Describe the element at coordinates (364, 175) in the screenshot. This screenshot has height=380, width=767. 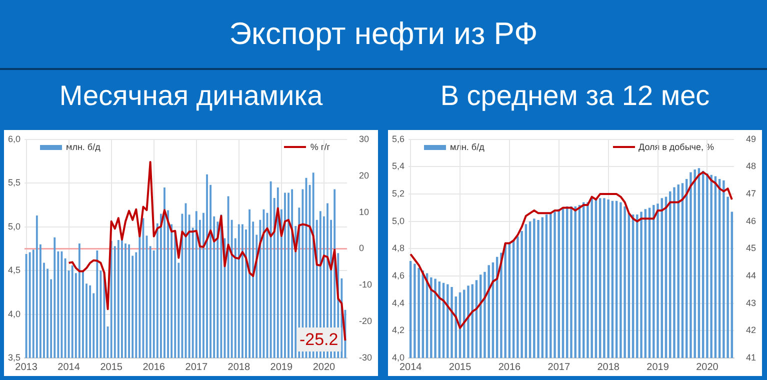
I see `y2-tick-label: 20` at that location.